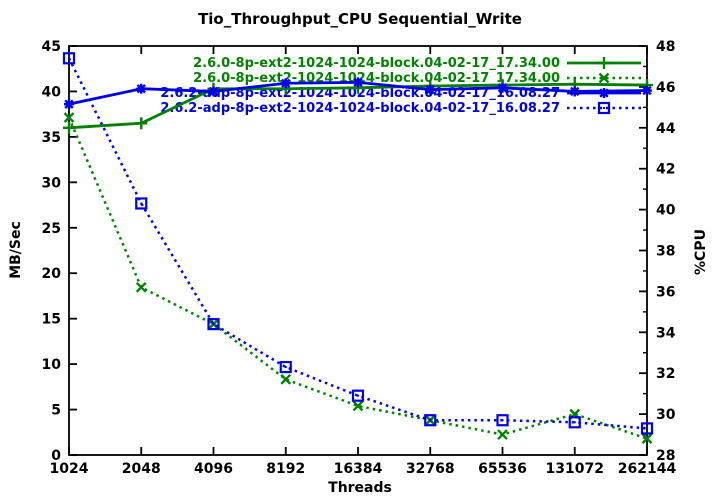  I want to click on y-tick-label: 10, so click(52, 365).